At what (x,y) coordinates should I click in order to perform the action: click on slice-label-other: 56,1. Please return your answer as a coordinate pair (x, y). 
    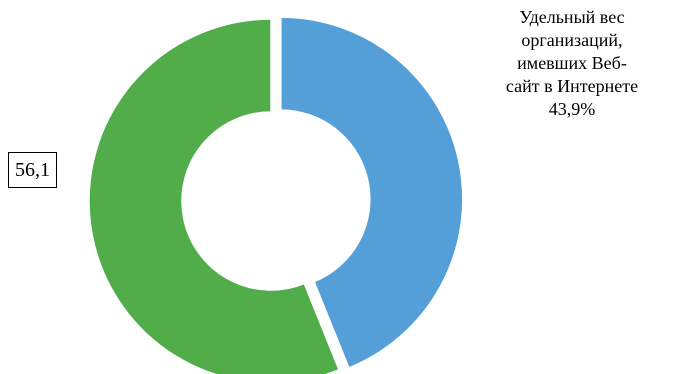
    Looking at the image, I should click on (32, 170).